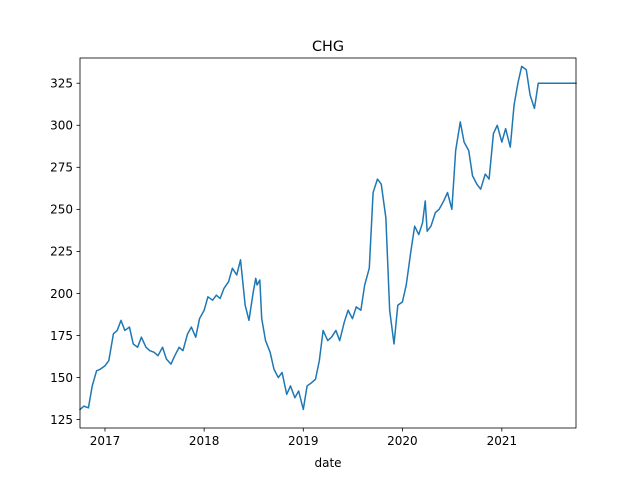  What do you see at coordinates (61, 84) in the screenshot?
I see `y-tick-label: 325` at bounding box center [61, 84].